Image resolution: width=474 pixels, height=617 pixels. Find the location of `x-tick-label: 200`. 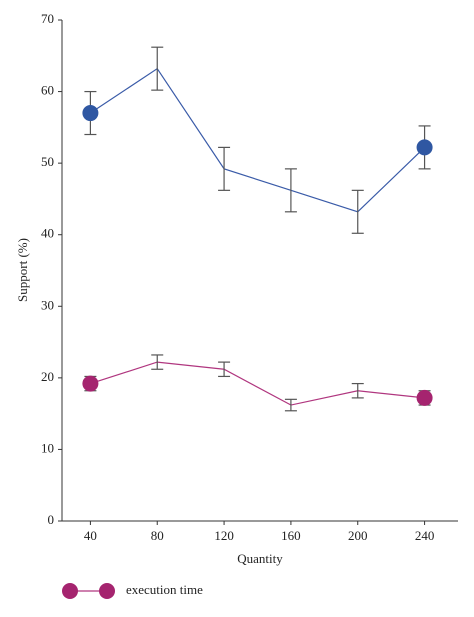

x-tick-label: 200 is located at coordinates (358, 535).